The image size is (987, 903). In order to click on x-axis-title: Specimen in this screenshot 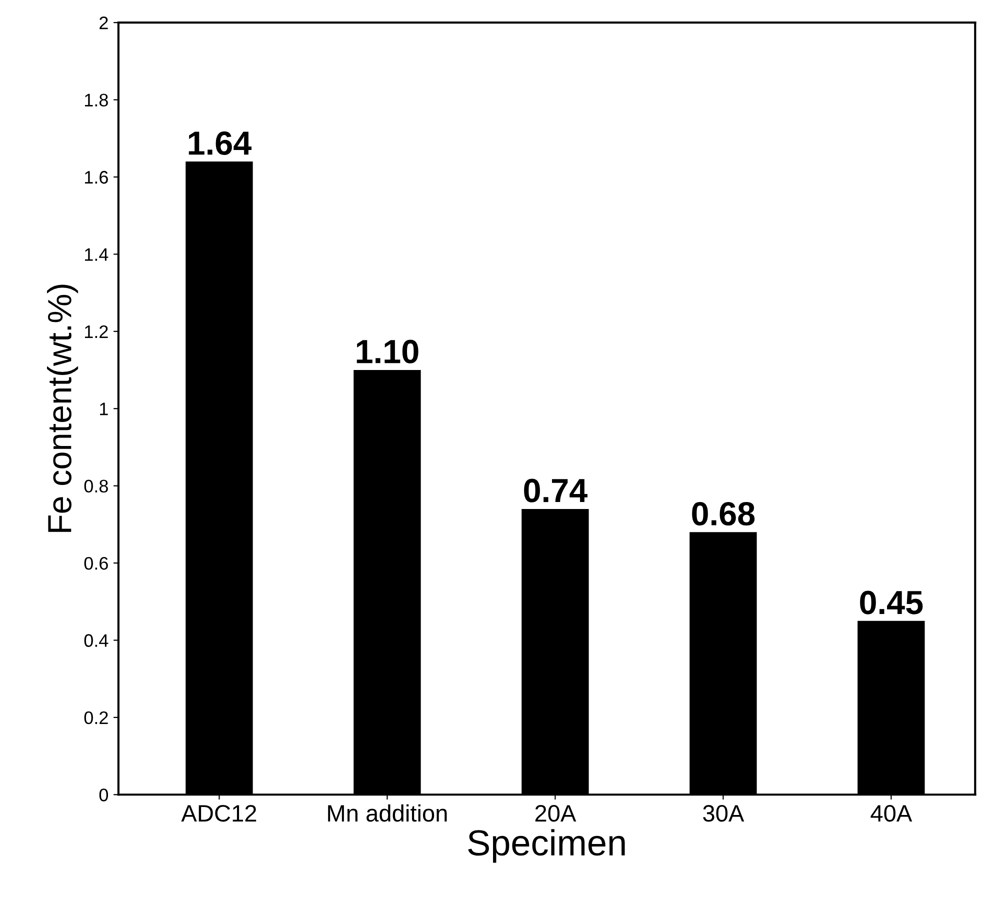, I will do `click(546, 846)`.